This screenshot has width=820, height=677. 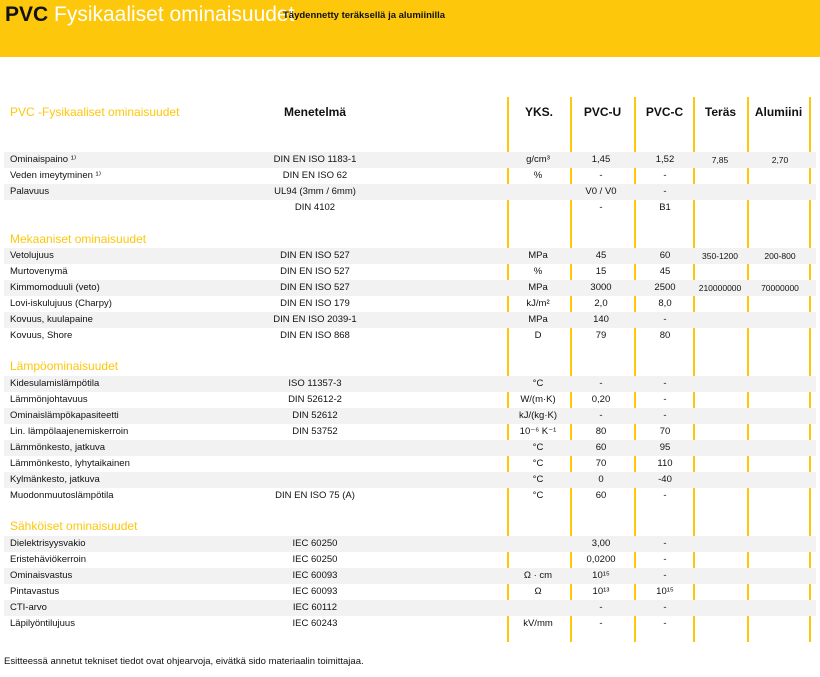 I want to click on property-name: Kimmomoduuli (veto), so click(x=55, y=287).